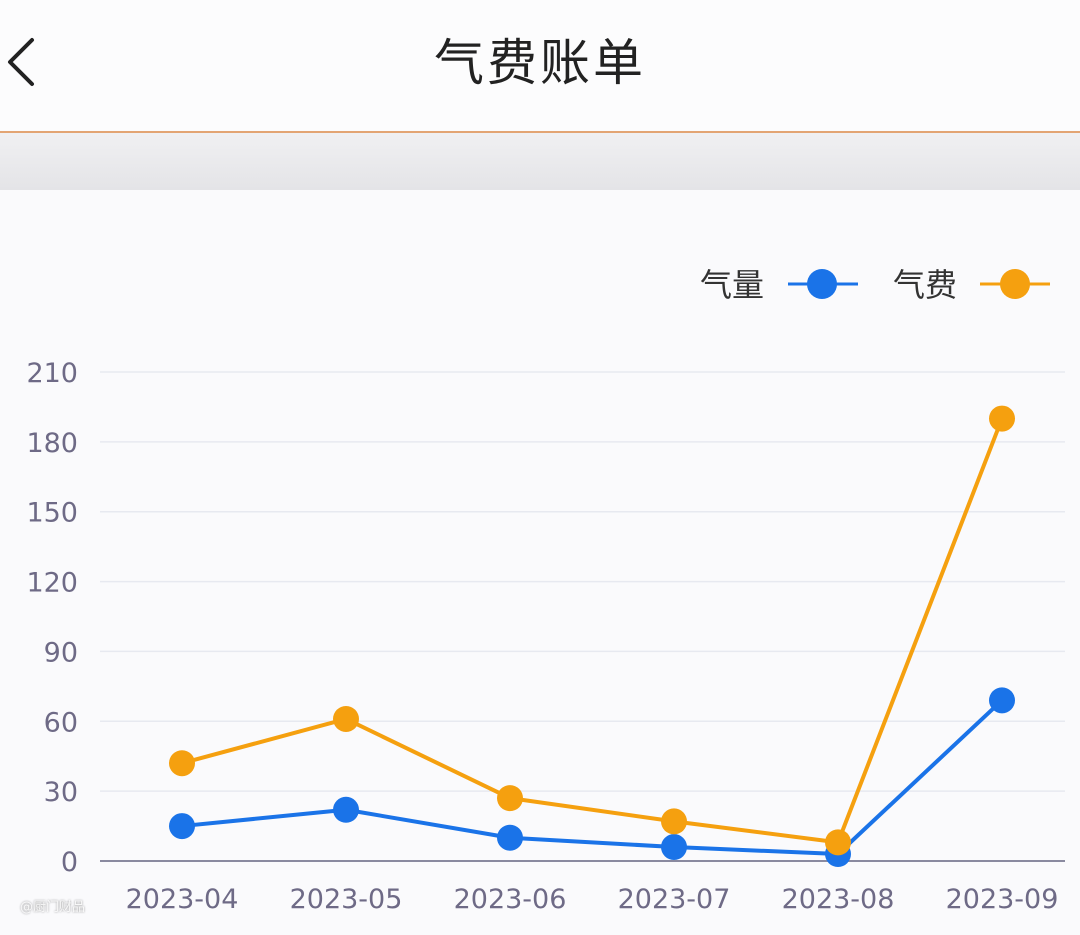 This screenshot has width=1080, height=935. I want to click on section-divider, so click(540, 161).